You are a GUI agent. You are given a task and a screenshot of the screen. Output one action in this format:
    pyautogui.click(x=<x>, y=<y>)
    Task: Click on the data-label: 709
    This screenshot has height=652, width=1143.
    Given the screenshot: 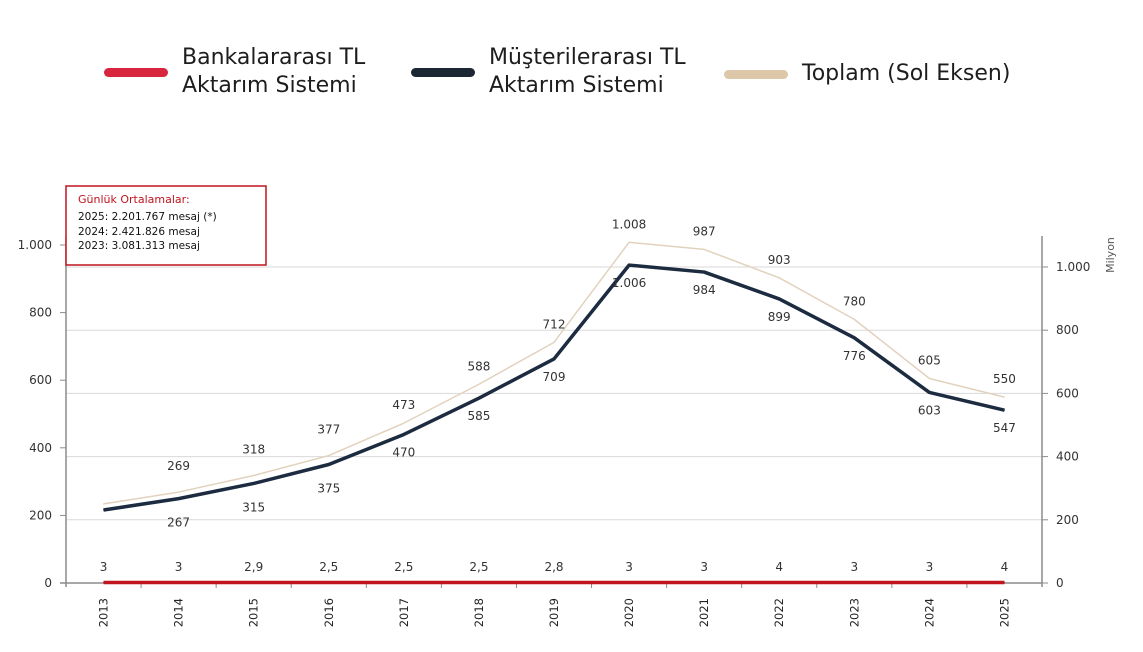 What is the action you would take?
    pyautogui.click(x=554, y=377)
    